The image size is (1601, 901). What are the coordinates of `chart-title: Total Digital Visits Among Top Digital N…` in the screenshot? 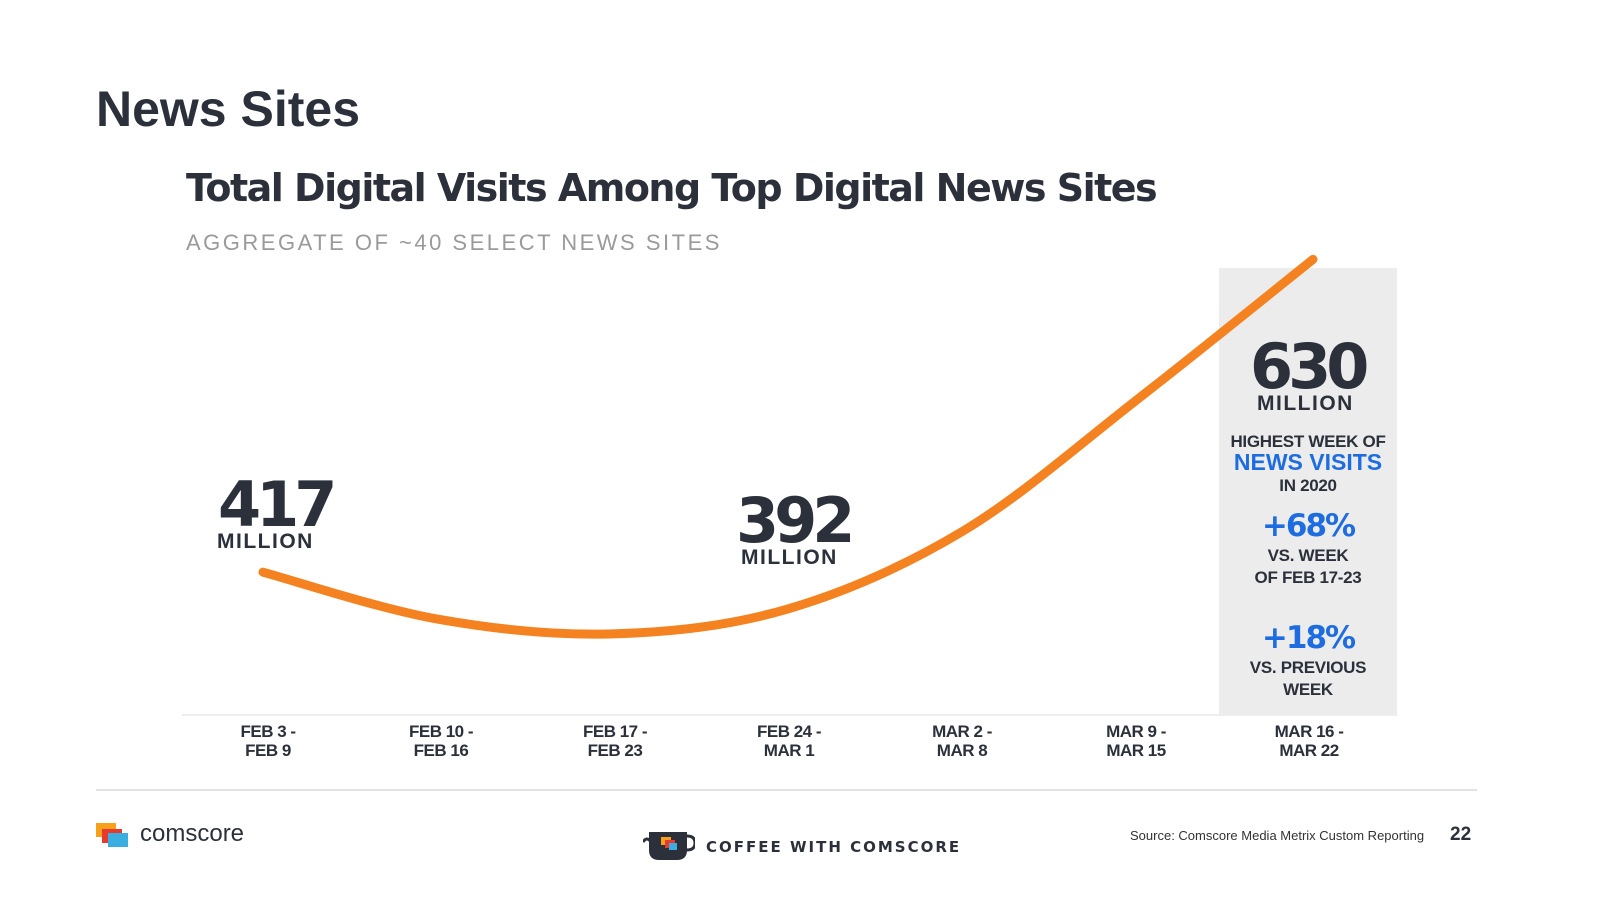 It's located at (672, 188).